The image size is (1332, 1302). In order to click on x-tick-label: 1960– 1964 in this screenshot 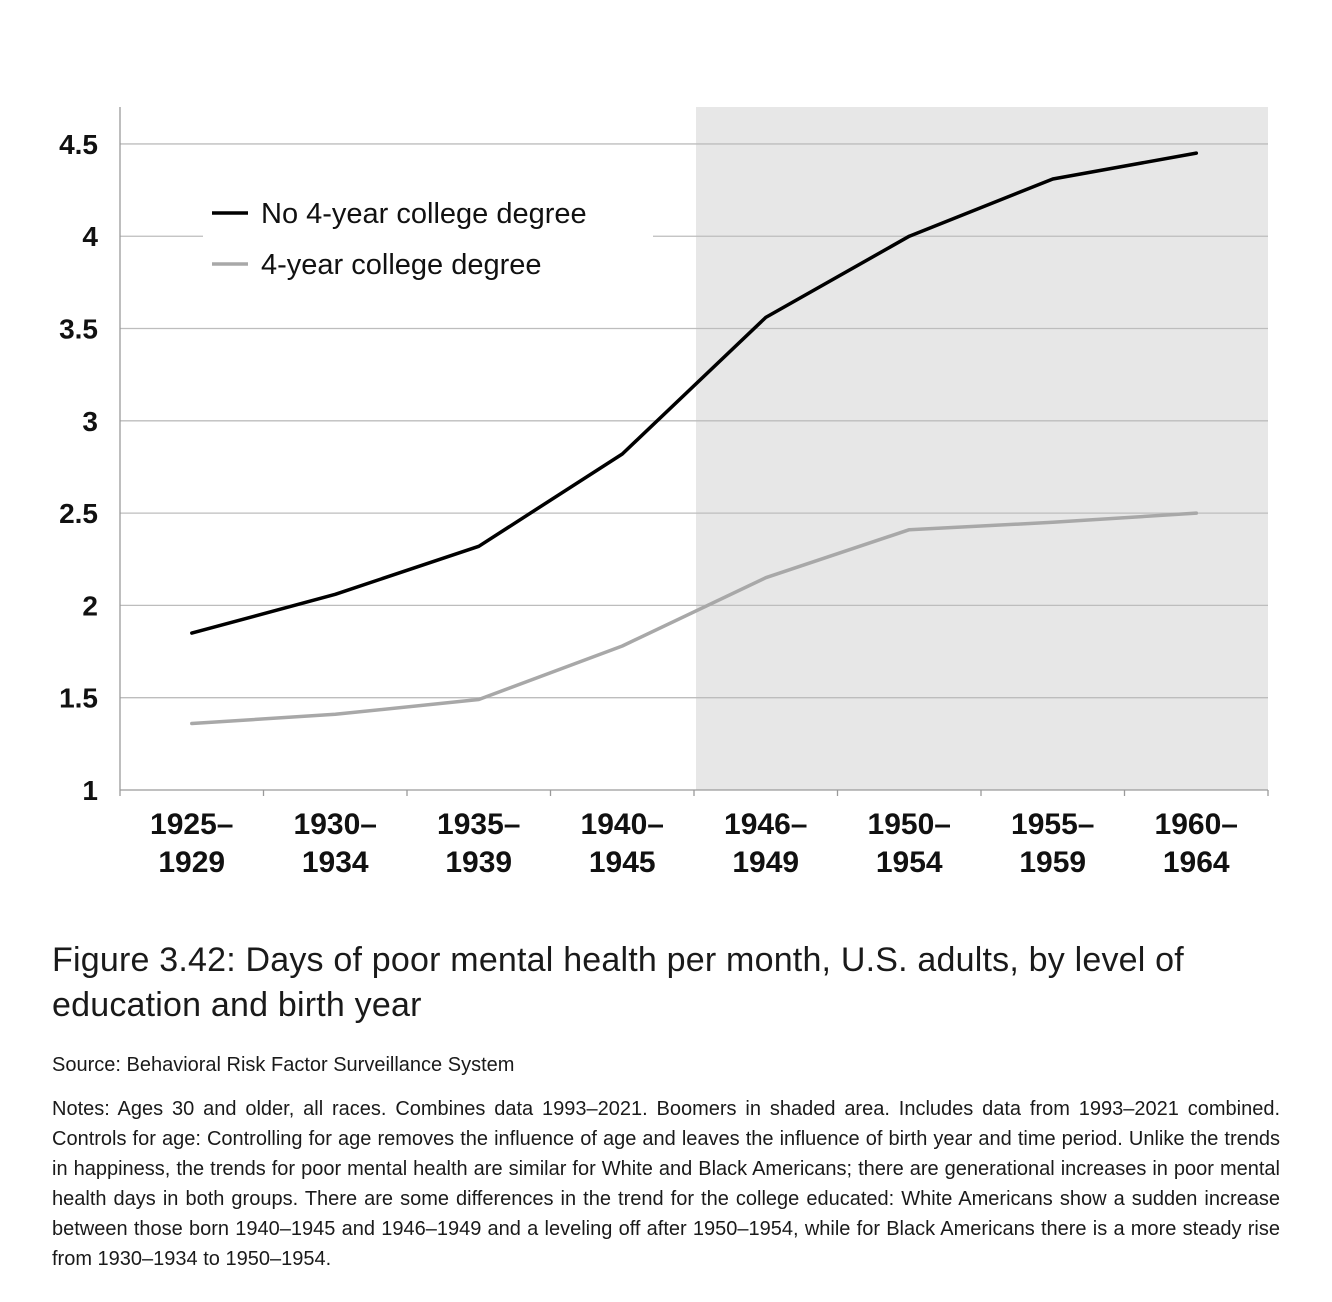, I will do `click(1196, 843)`.